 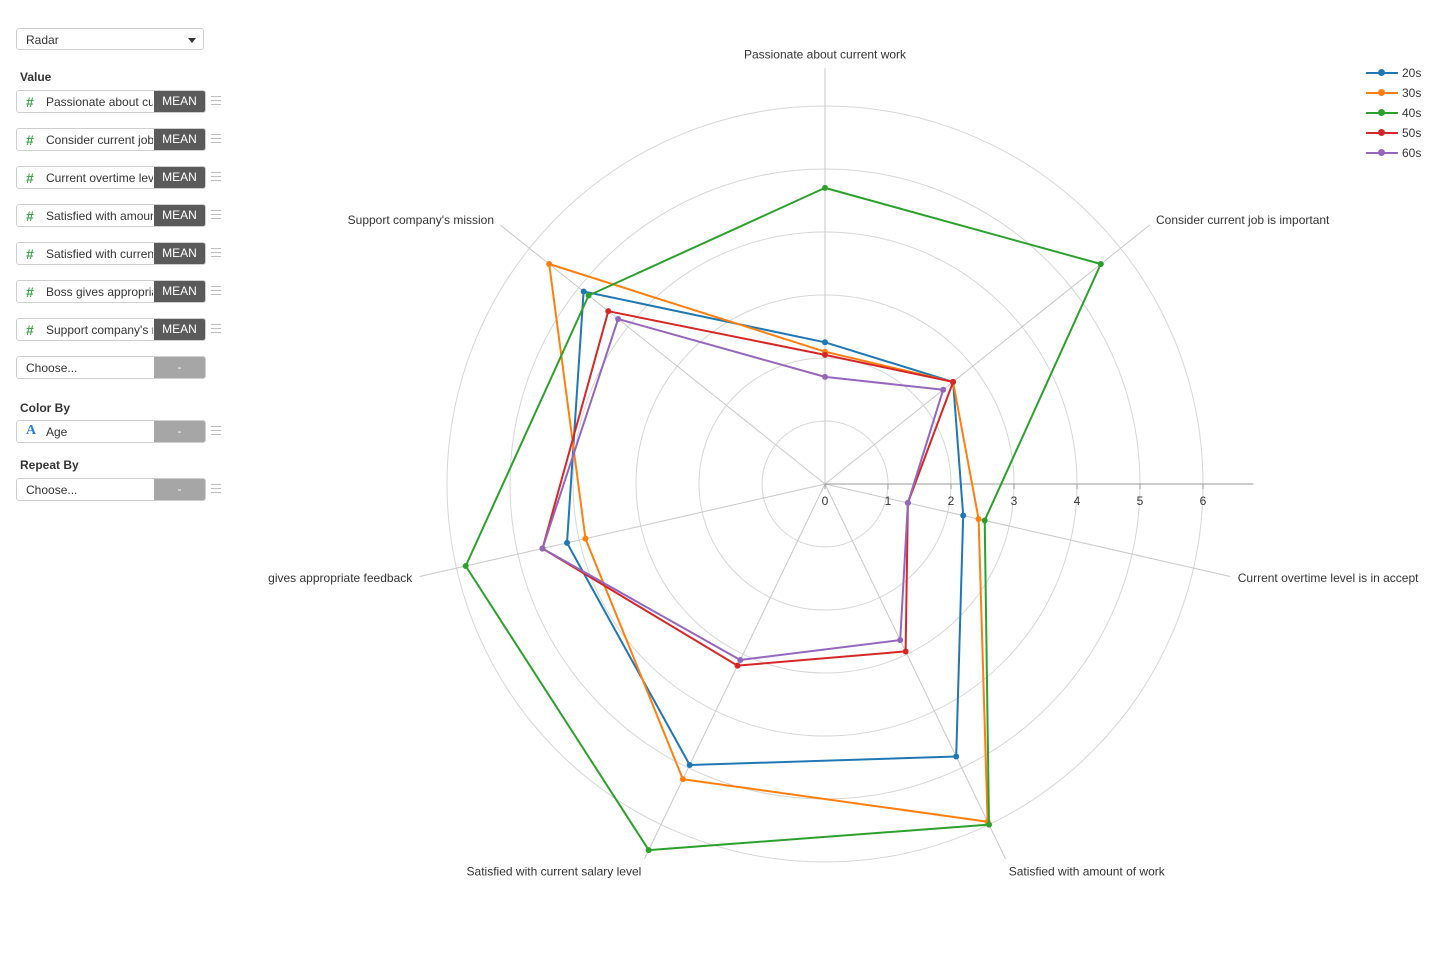 What do you see at coordinates (179, 431) in the screenshot?
I see `color-by-option-button: -` at bounding box center [179, 431].